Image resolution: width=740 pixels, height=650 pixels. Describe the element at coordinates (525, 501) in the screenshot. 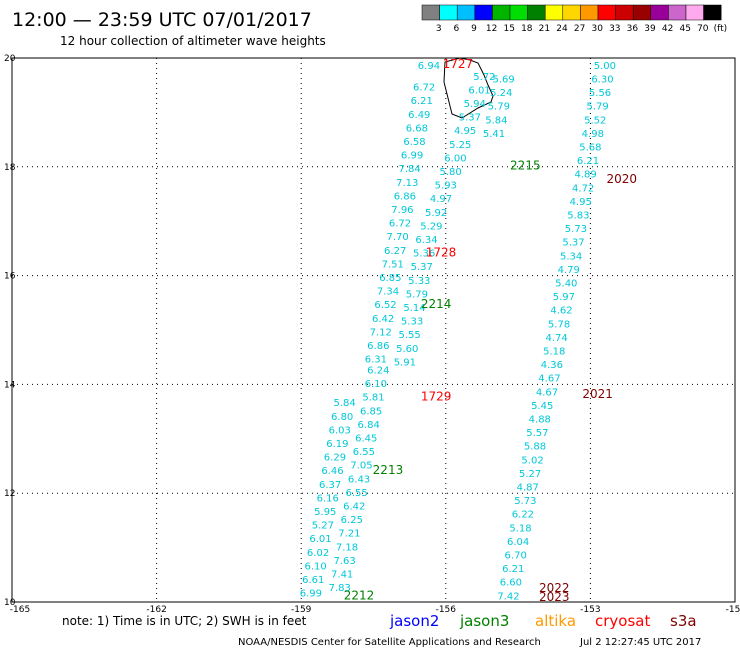

I see `wave-height-value: 5.73` at that location.